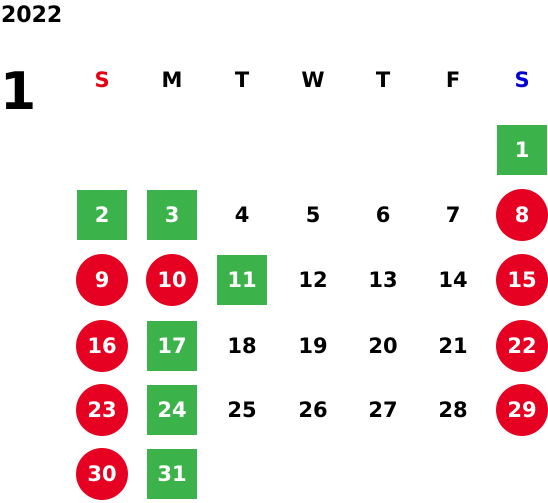 The image size is (548, 503). Describe the element at coordinates (242, 215) in the screenshot. I see `day-cell-4: 4` at that location.